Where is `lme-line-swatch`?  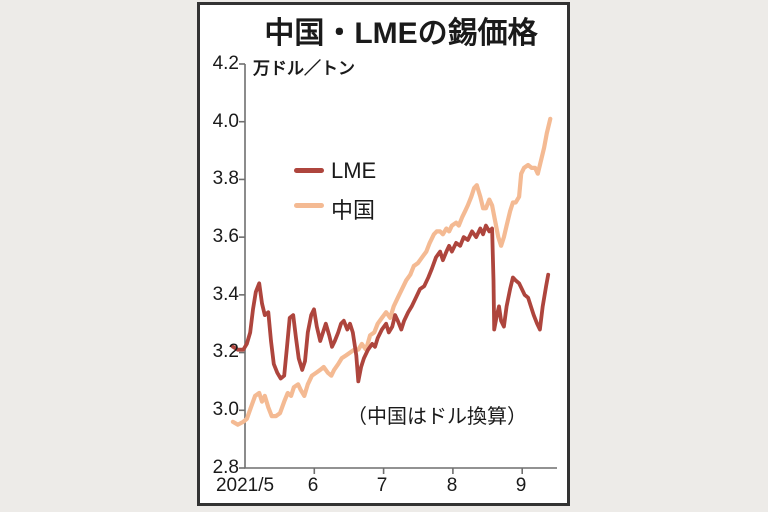
lme-line-swatch is located at coordinates (309, 170).